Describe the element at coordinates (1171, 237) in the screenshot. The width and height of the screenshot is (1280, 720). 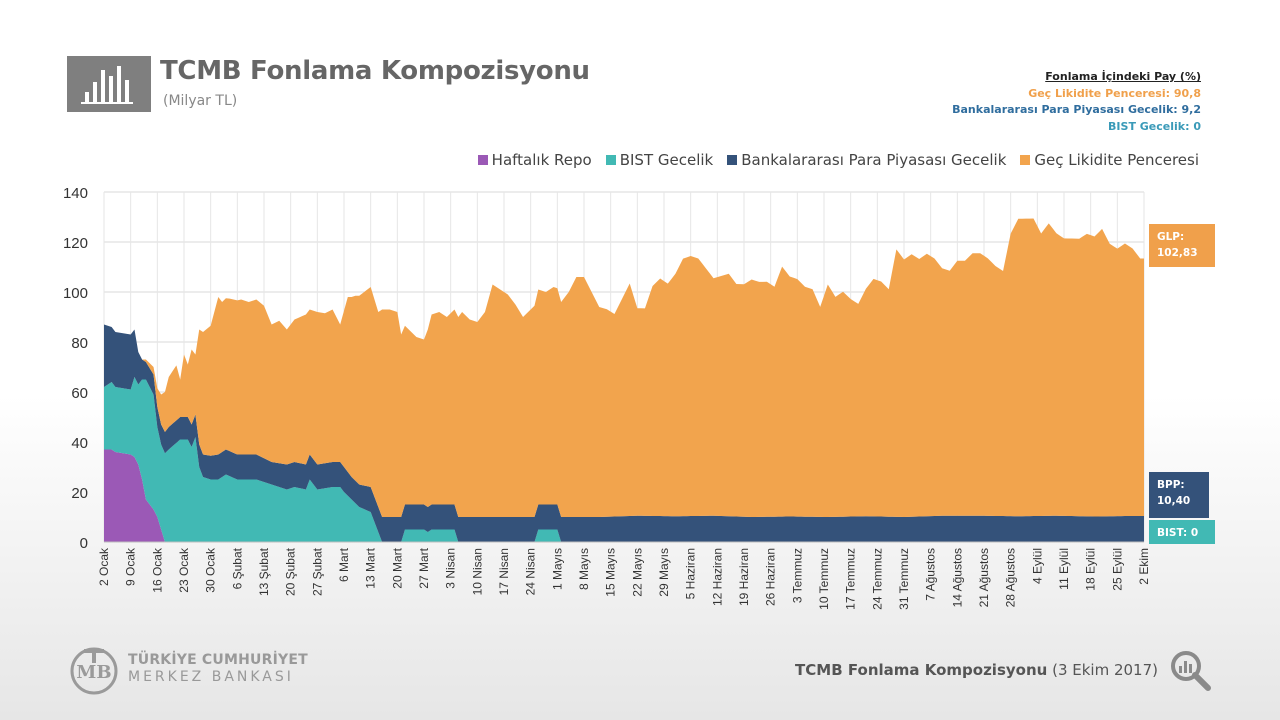
I see `glp-tag-label: GLP:` at that location.